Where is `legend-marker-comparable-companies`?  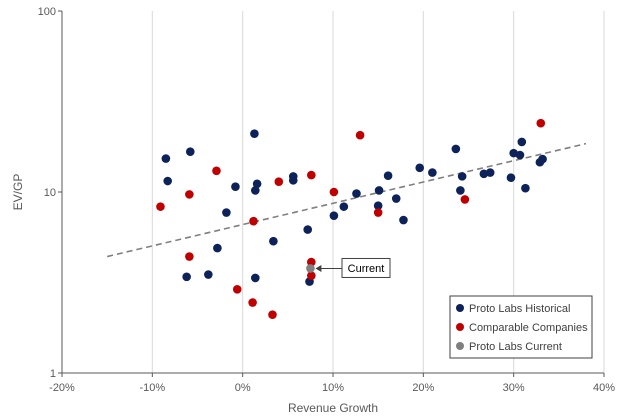
legend-marker-comparable-companies is located at coordinates (460, 327).